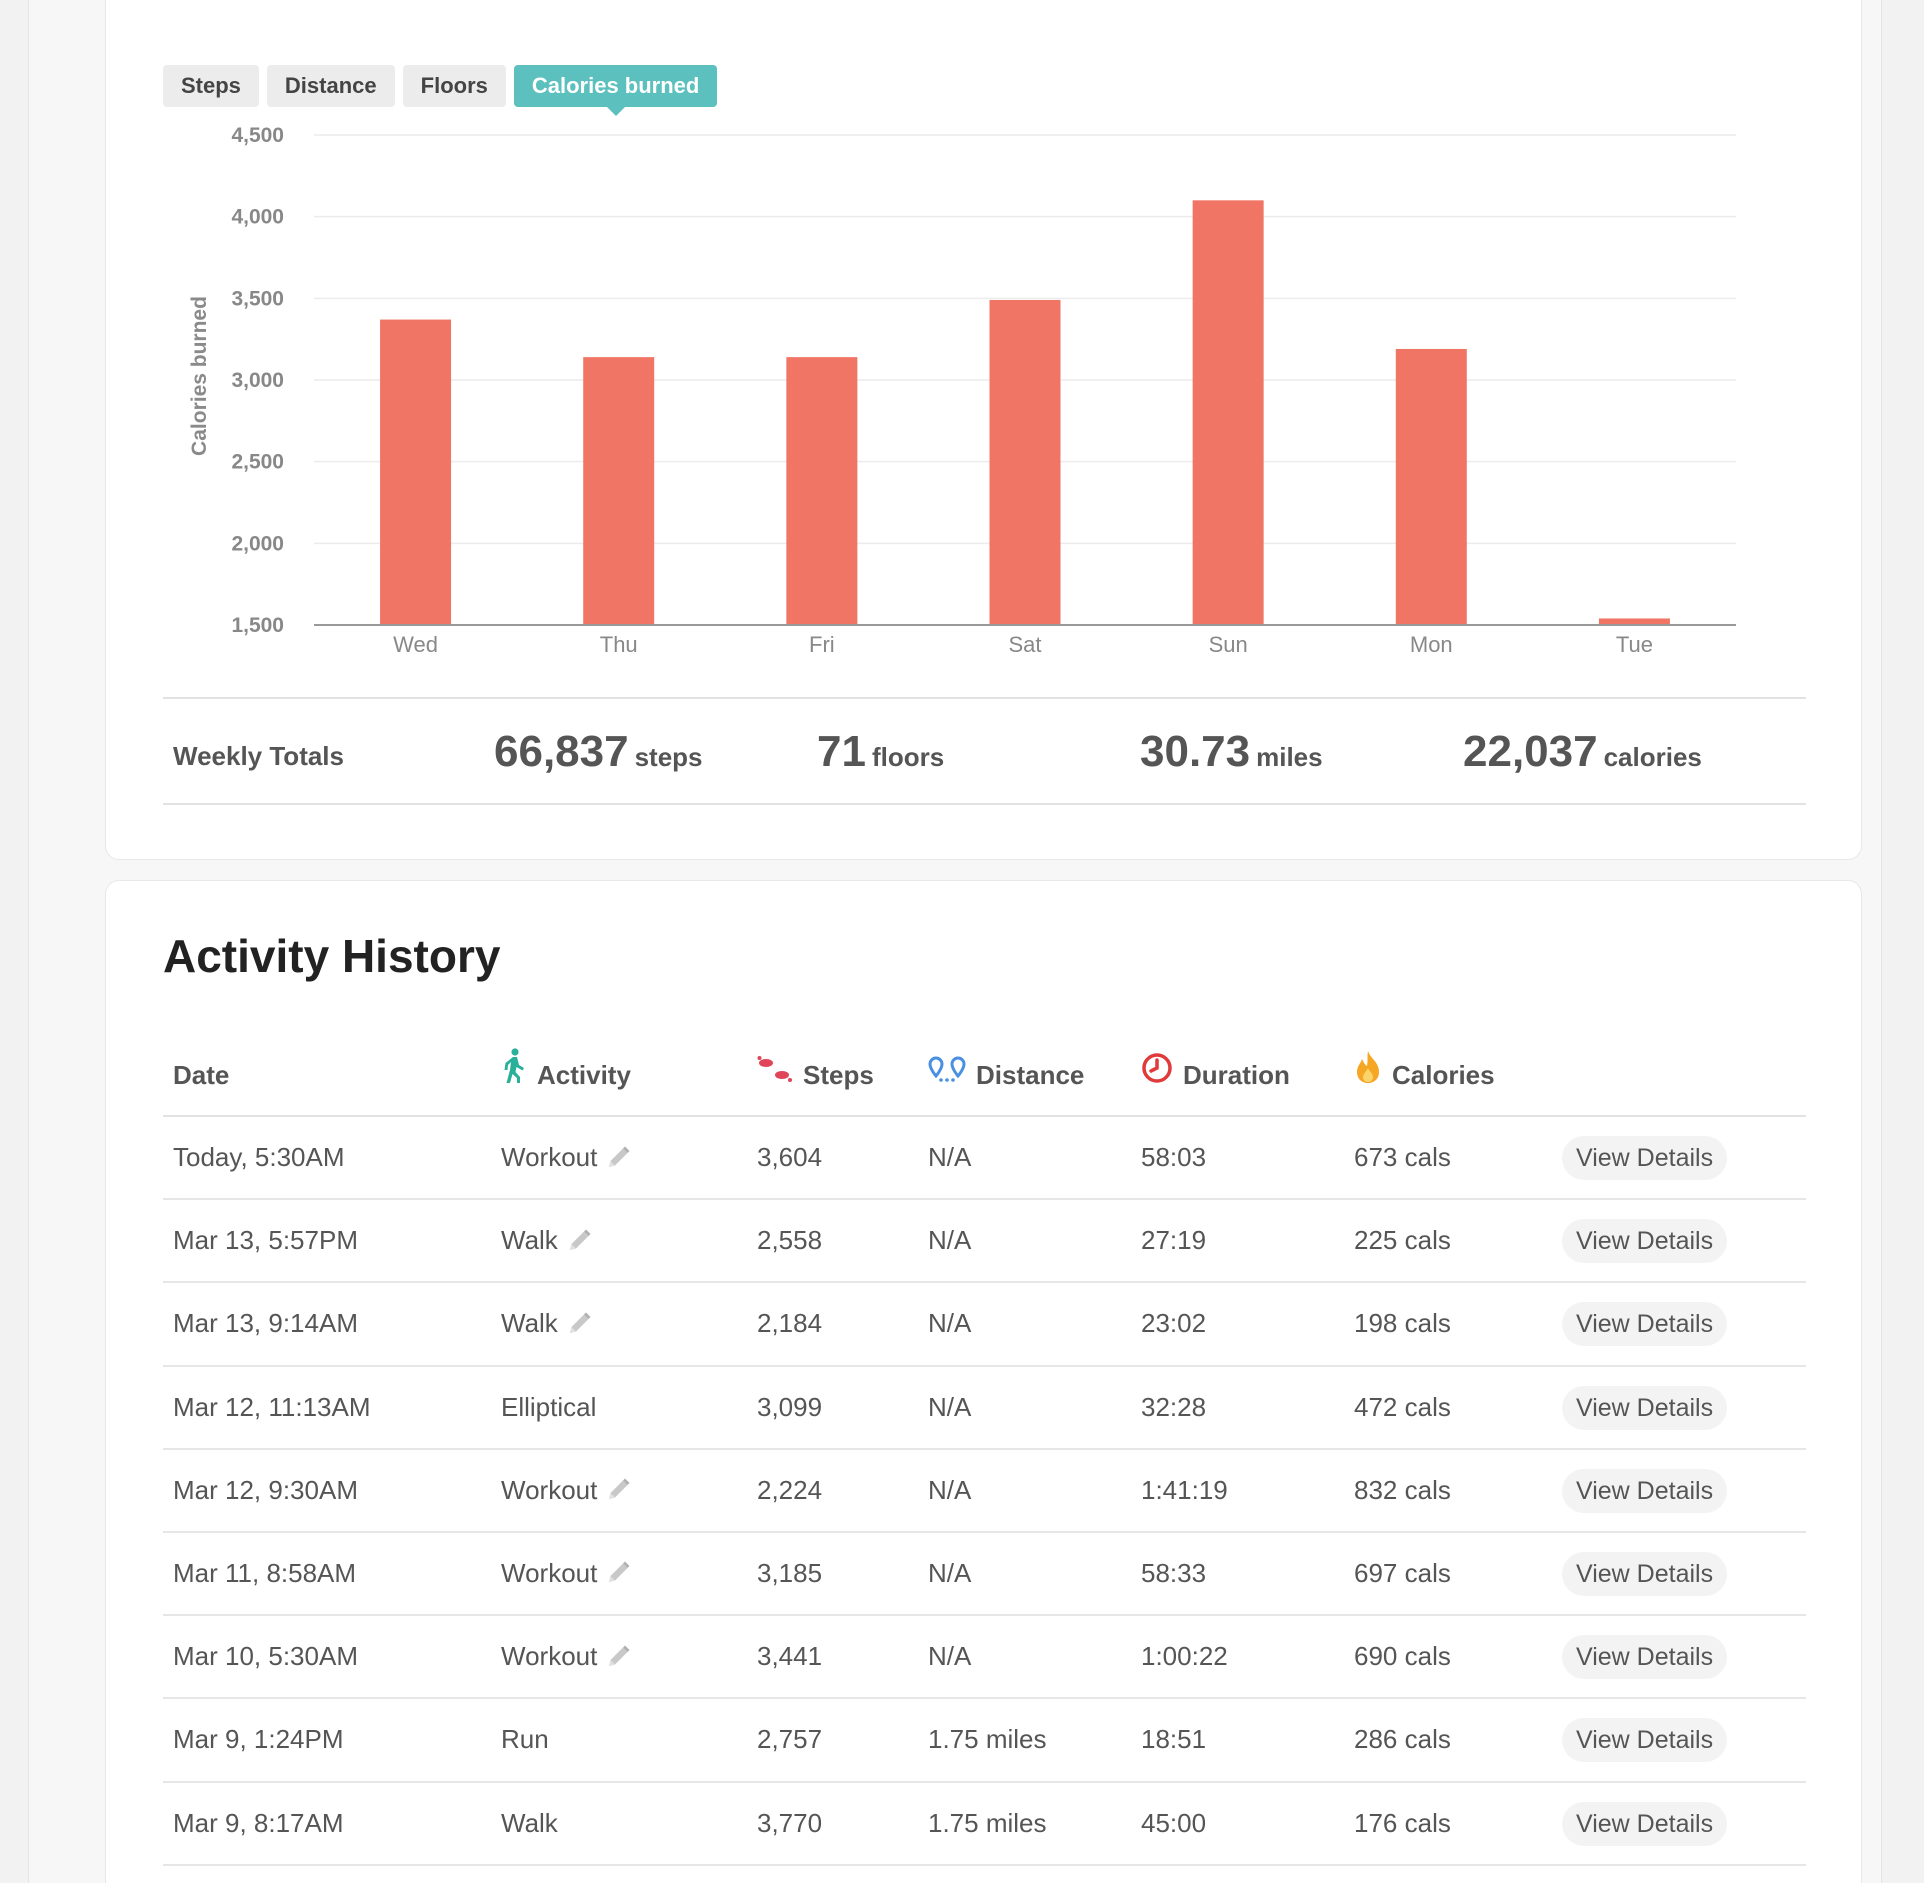  What do you see at coordinates (987, 1739) in the screenshot?
I see `activity-distance: 1.75 miles` at bounding box center [987, 1739].